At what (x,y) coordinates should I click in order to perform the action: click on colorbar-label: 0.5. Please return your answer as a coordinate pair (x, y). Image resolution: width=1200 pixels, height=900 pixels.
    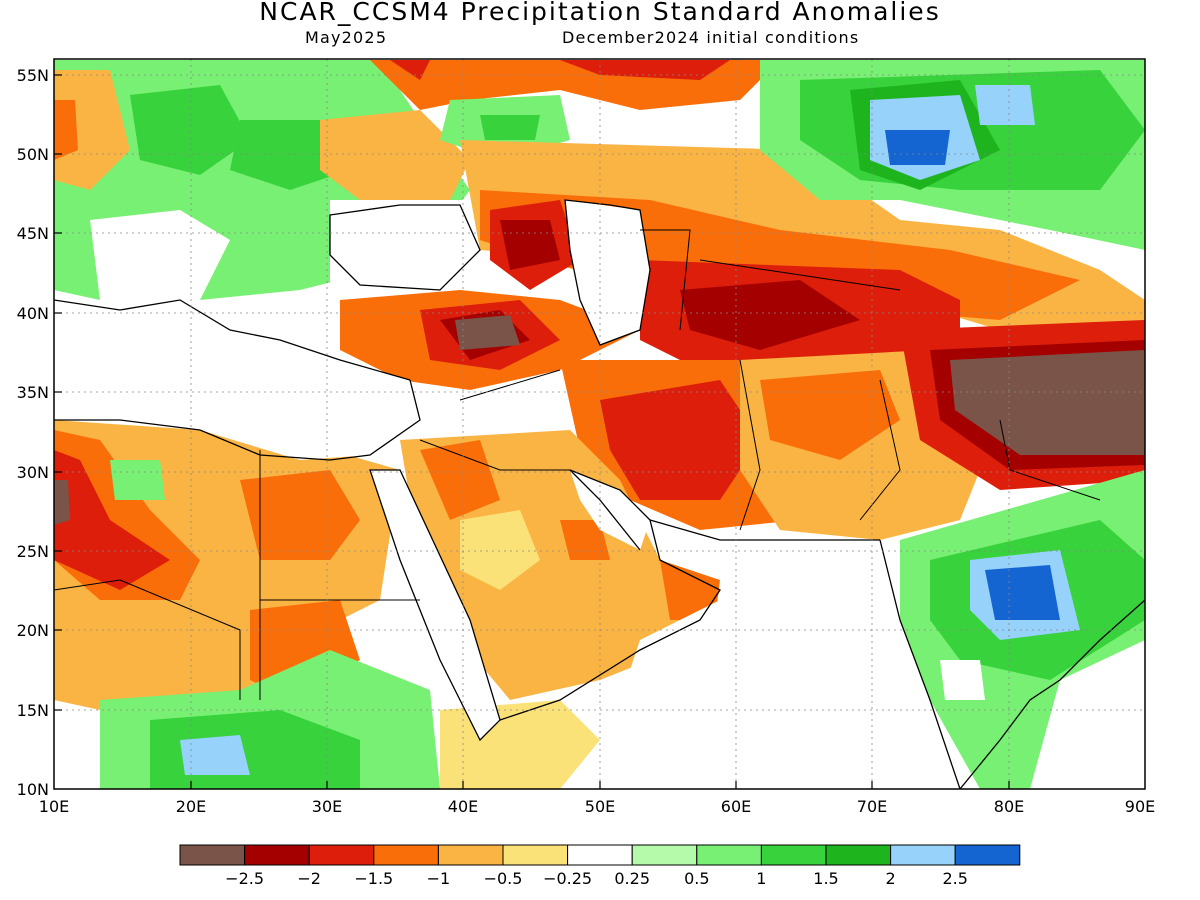
    Looking at the image, I should click on (696, 878).